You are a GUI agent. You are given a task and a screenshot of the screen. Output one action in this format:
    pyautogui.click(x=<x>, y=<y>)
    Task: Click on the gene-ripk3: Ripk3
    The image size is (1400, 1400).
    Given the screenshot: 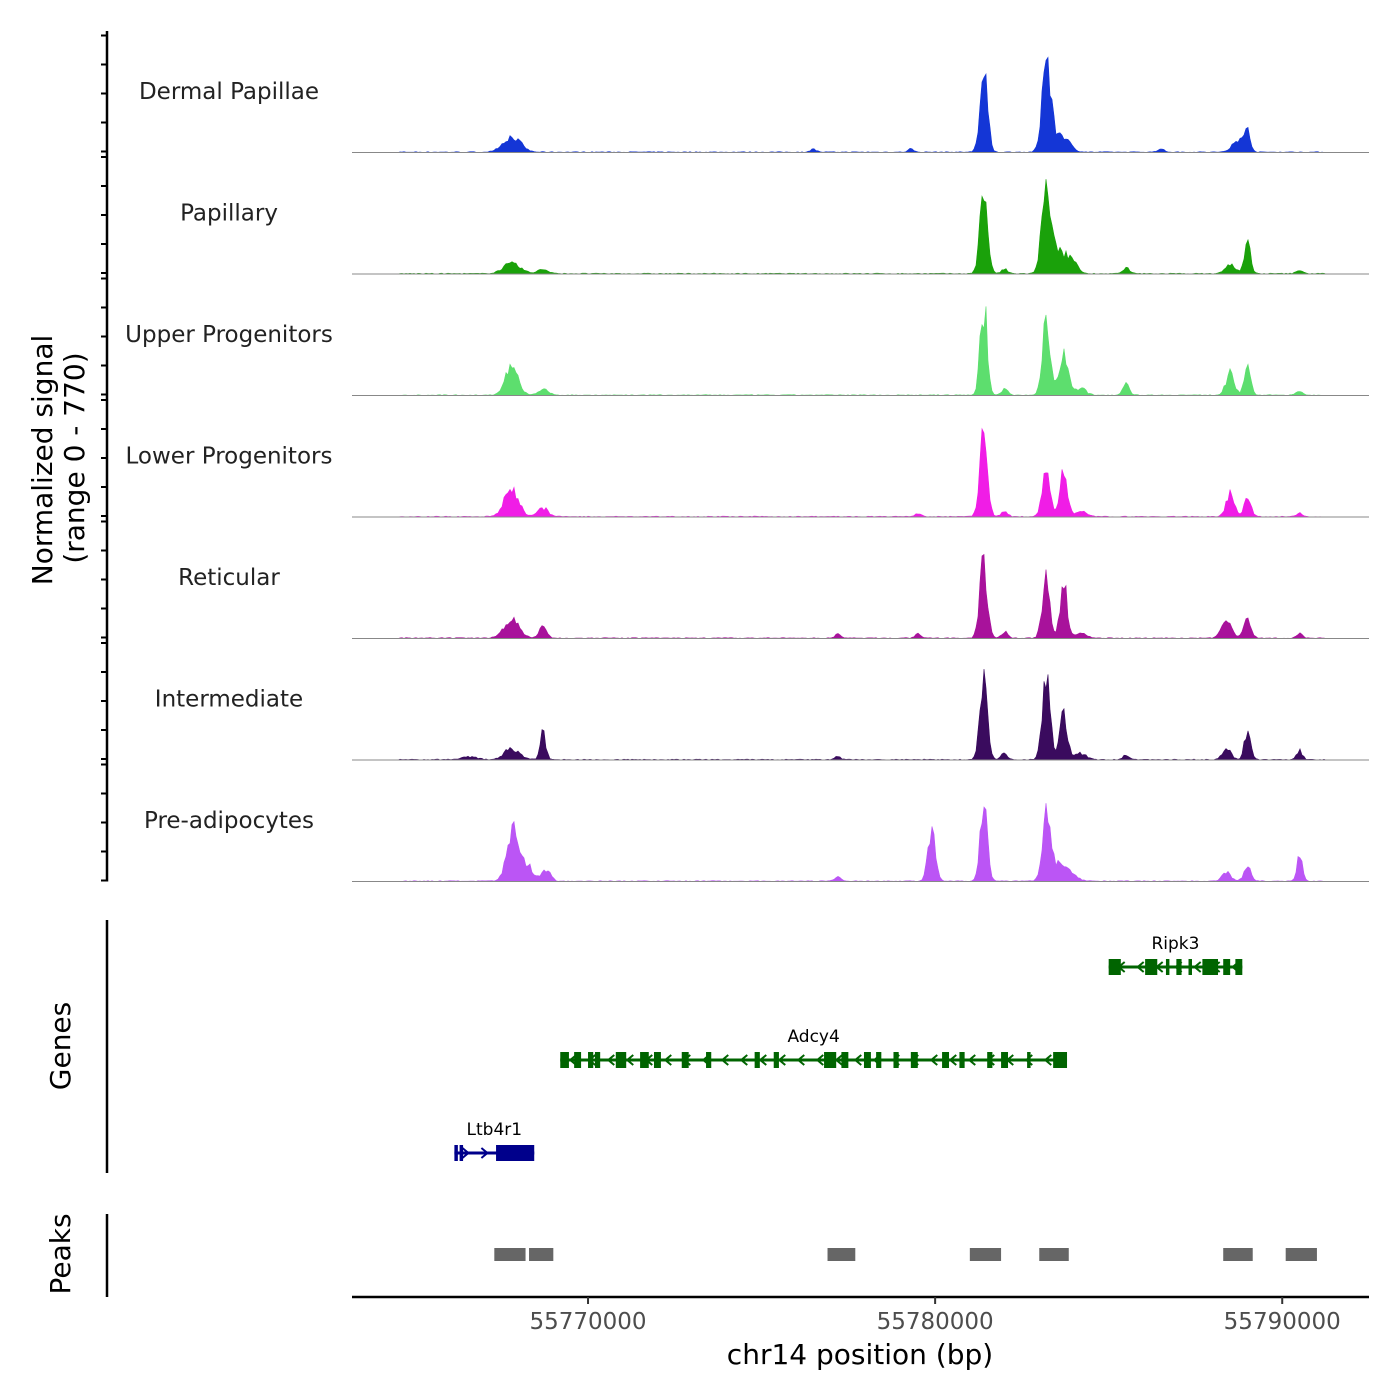 What is the action you would take?
    pyautogui.click(x=1175, y=954)
    